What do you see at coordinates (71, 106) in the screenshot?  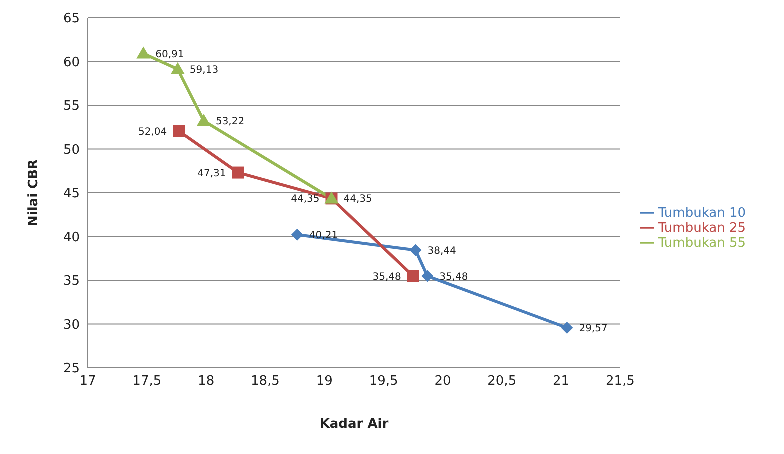 I see `y-tick-label: 55` at bounding box center [71, 106].